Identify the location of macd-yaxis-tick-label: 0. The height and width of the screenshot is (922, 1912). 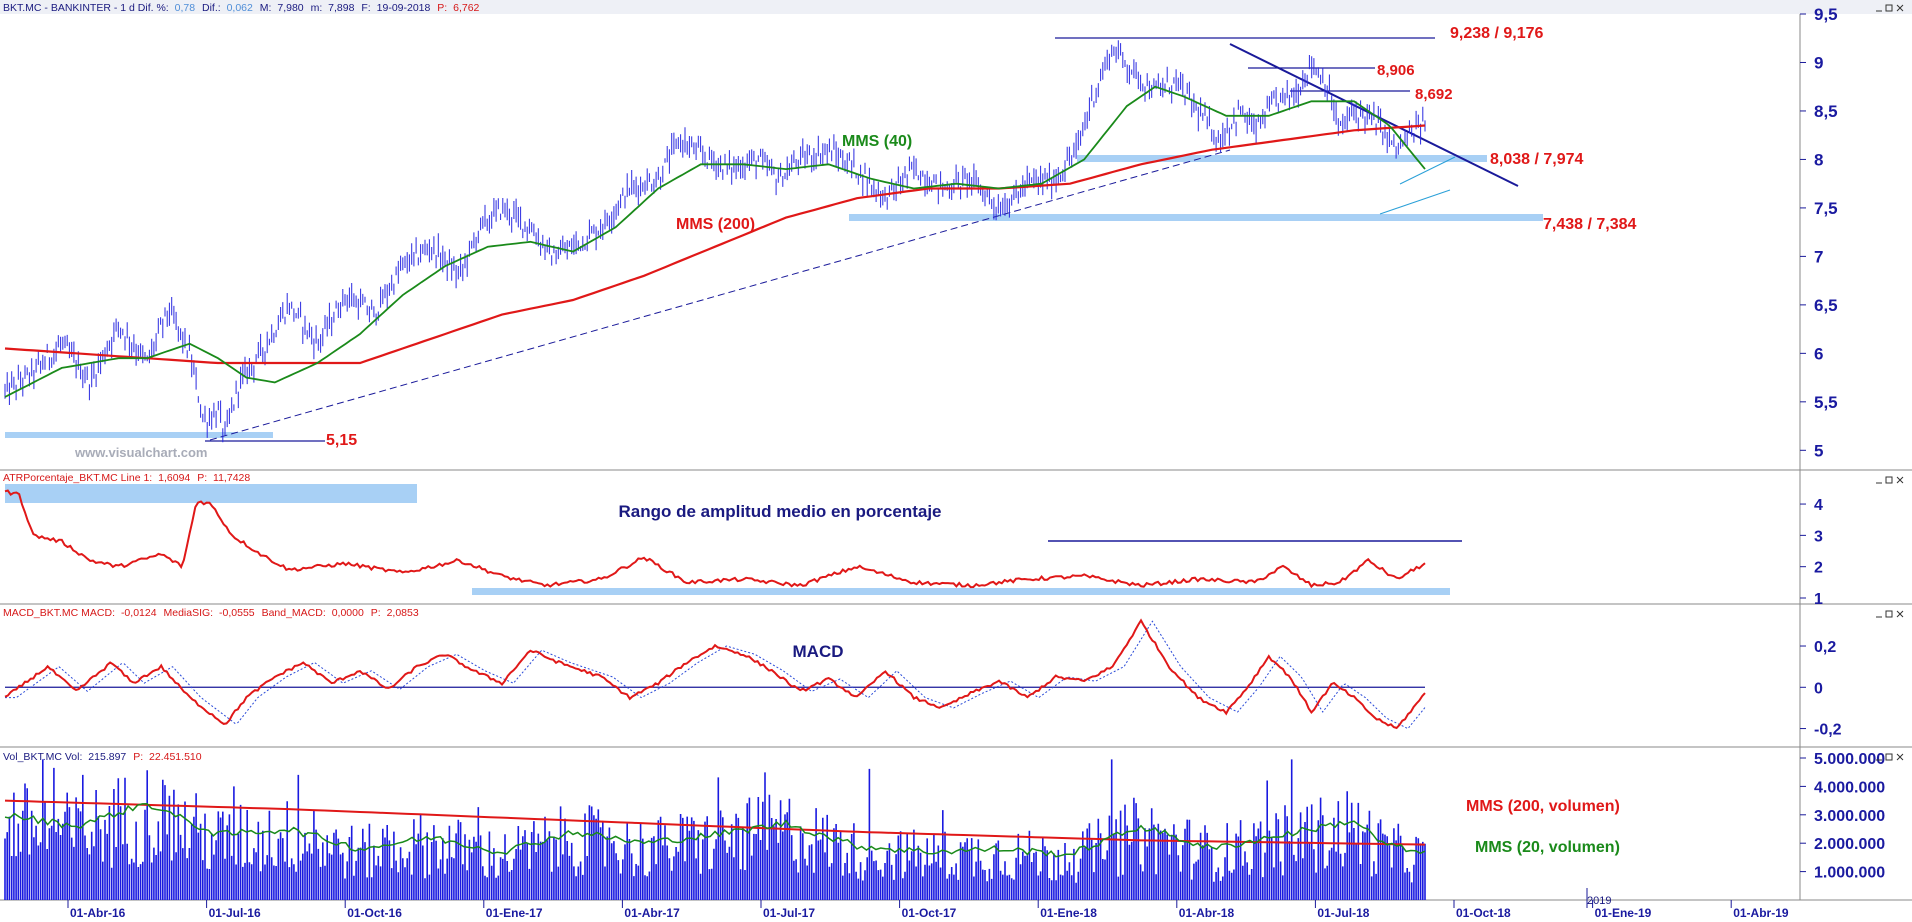
(1818, 688).